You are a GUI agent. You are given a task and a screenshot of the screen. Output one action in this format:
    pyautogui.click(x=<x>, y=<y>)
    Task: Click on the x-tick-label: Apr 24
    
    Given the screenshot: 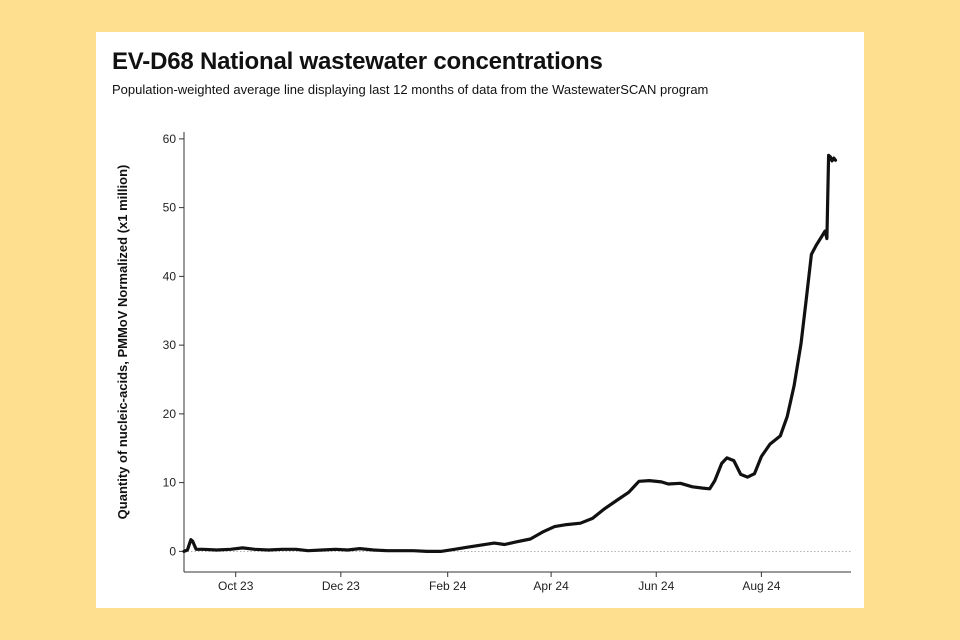 What is the action you would take?
    pyautogui.click(x=551, y=586)
    